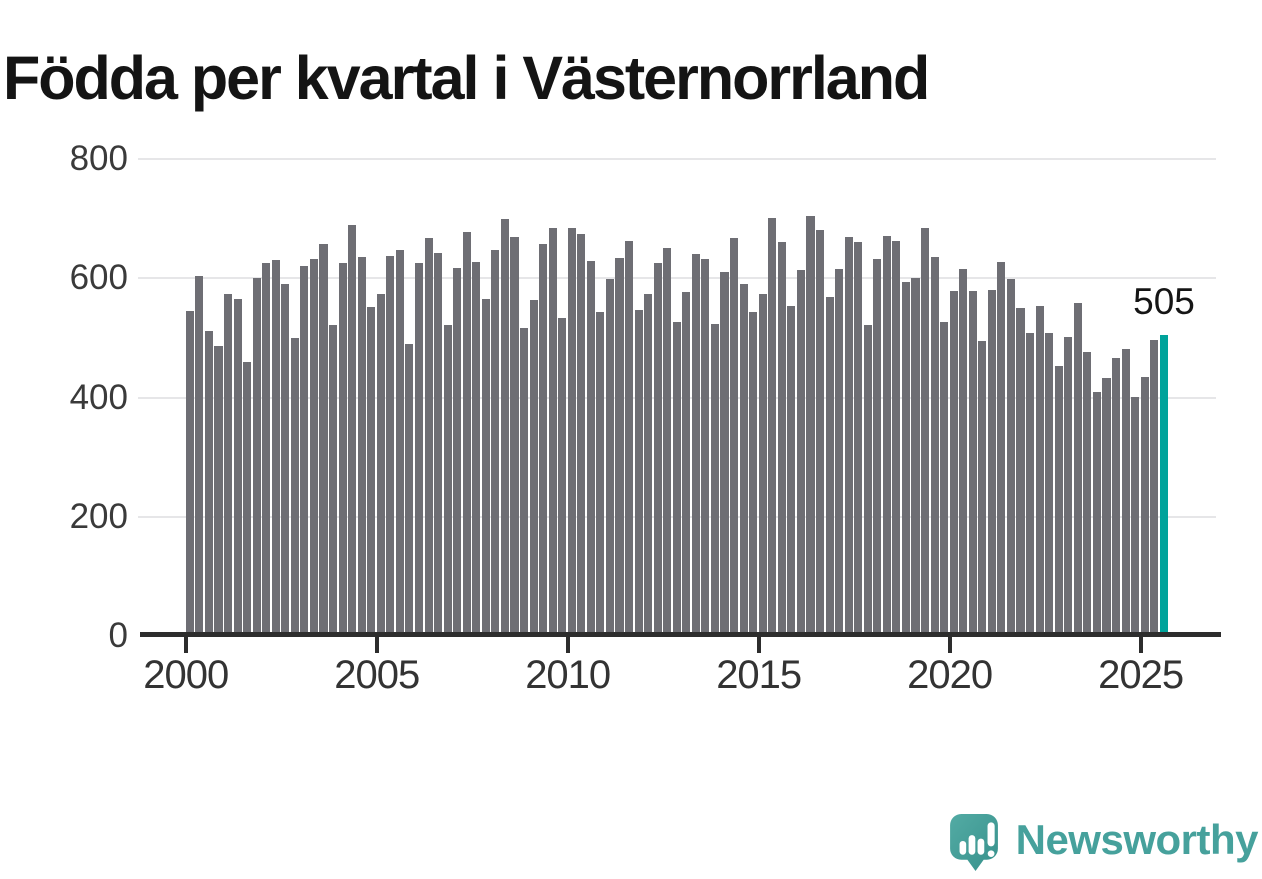 The width and height of the screenshot is (1262, 879). I want to click on bar-2002-q2, so click(275, 448).